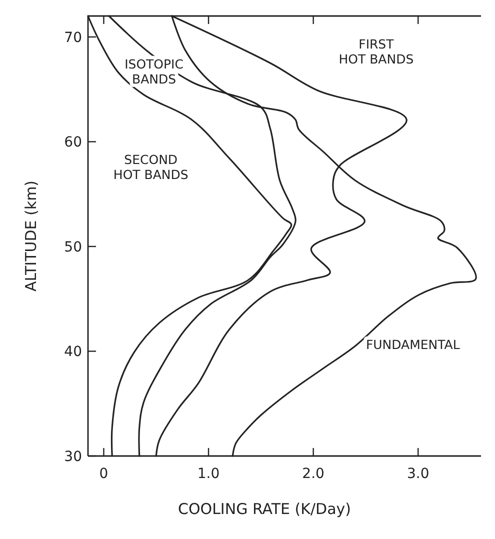  Describe the element at coordinates (265, 509) in the screenshot. I see `x-axis-title: COOLING RATE (K/Day)` at that location.